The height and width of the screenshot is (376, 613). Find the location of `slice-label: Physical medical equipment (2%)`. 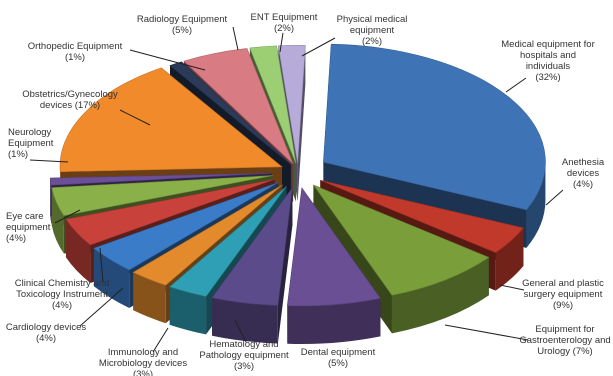

slice-label: Physical medical equipment (2%) is located at coordinates (372, 30).